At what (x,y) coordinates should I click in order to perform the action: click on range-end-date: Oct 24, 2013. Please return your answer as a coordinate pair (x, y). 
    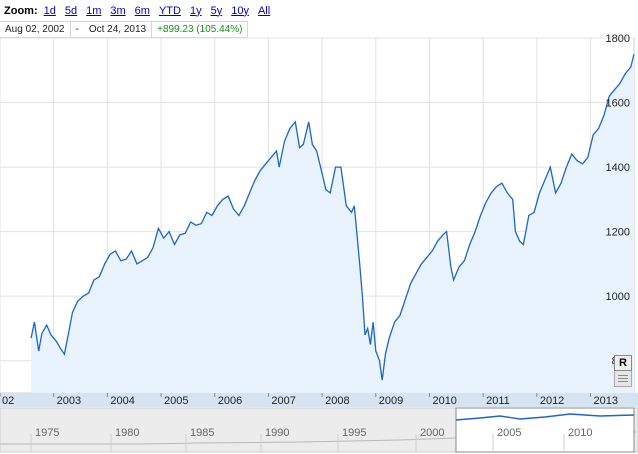
    Looking at the image, I should click on (118, 29).